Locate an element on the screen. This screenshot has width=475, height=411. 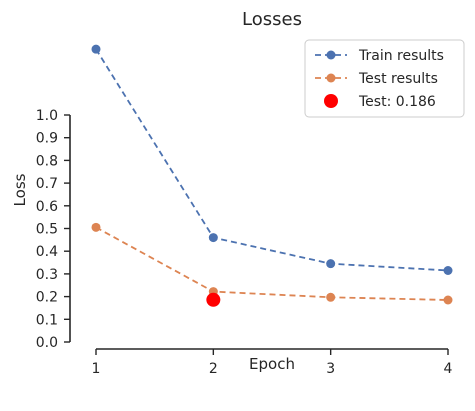
y-tick-label: 1.0 is located at coordinates (47, 116).